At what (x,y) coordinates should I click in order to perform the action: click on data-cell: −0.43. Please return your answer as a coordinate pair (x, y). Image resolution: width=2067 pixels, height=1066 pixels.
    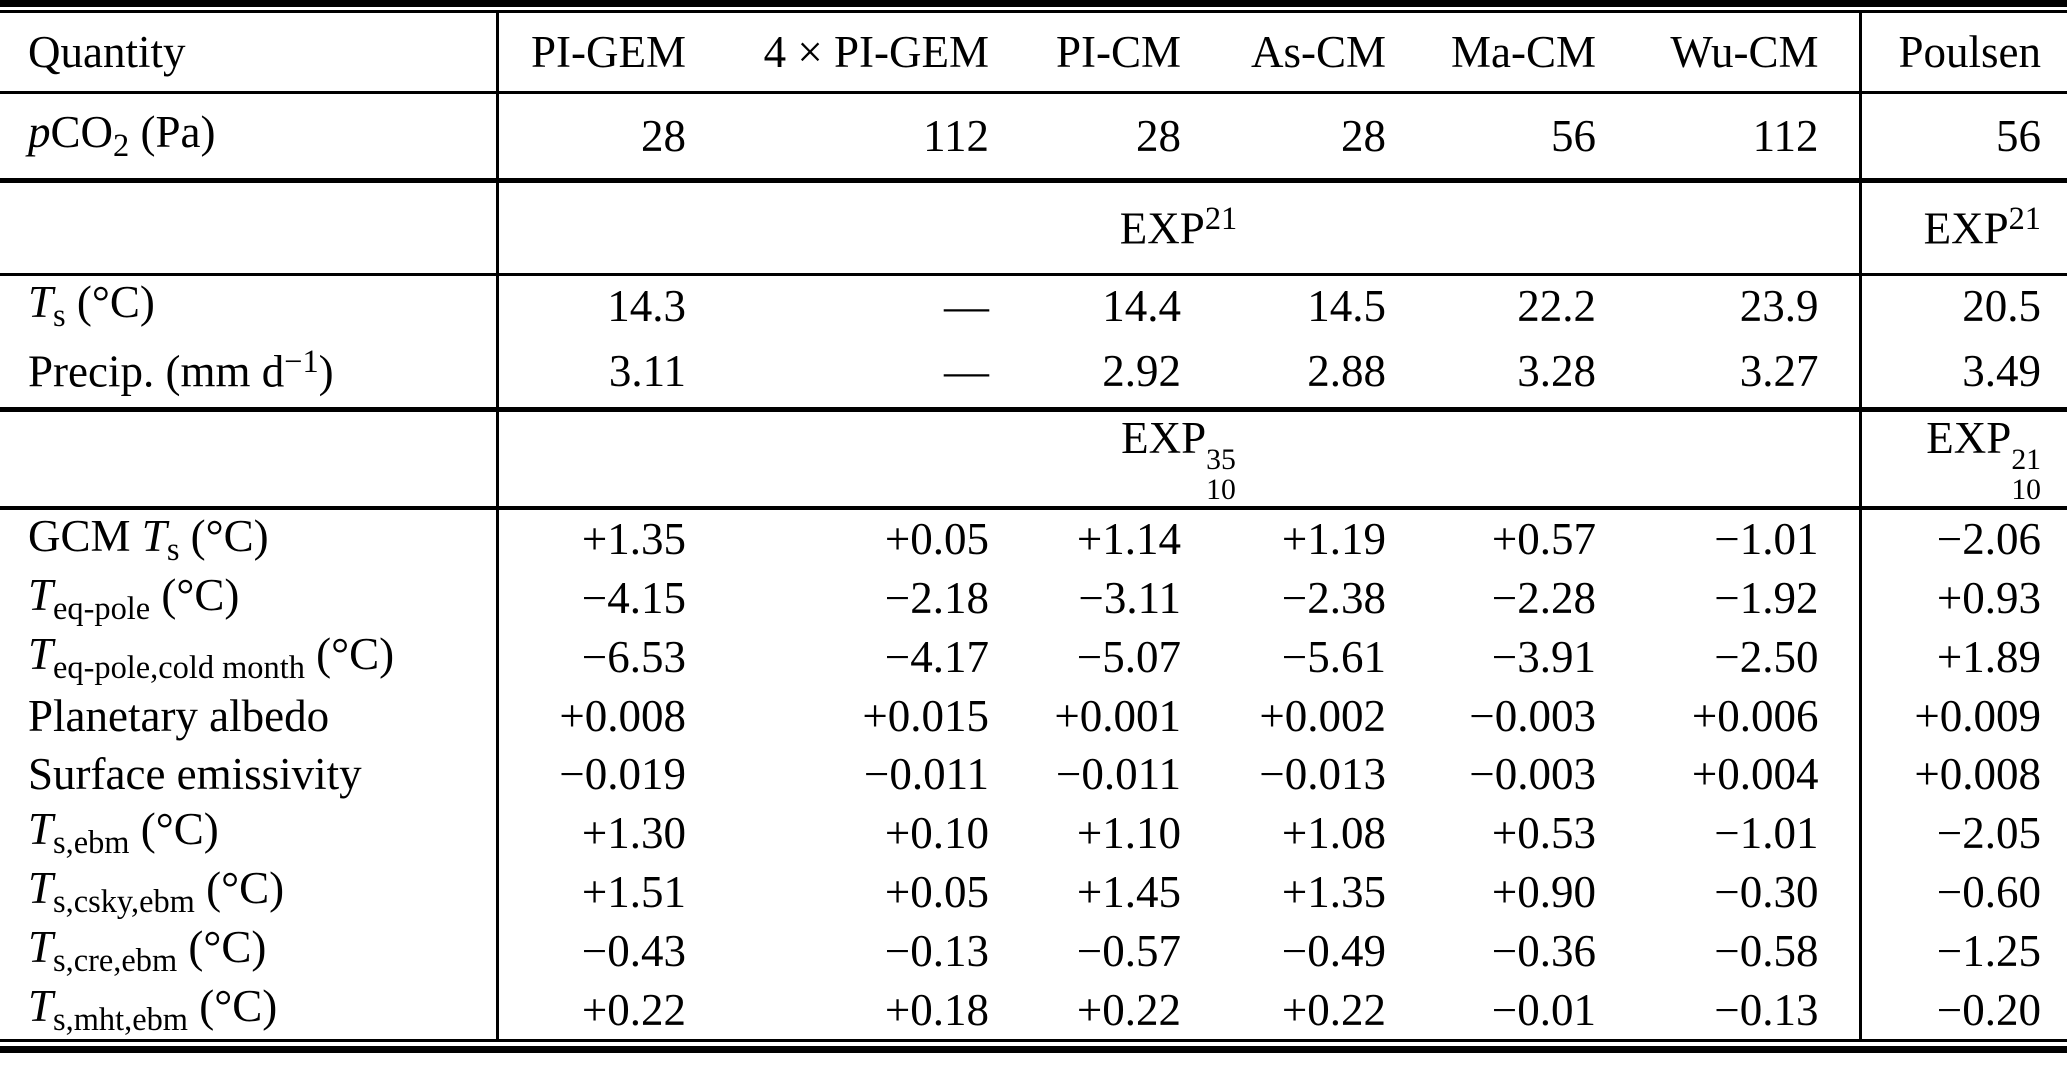
    Looking at the image, I should click on (598, 951).